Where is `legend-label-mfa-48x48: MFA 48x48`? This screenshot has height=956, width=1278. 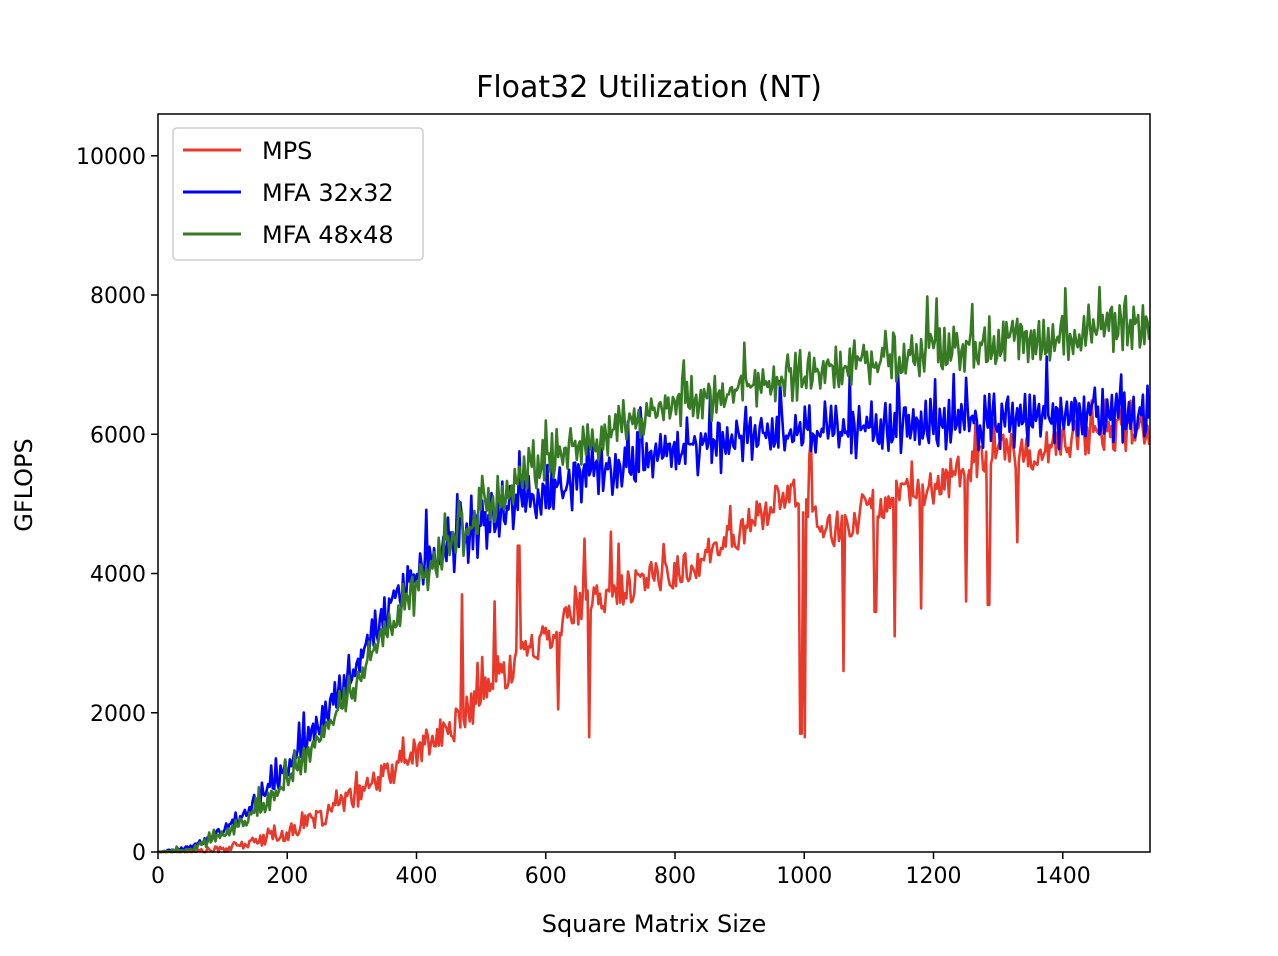 legend-label-mfa-48x48: MFA 48x48 is located at coordinates (328, 235).